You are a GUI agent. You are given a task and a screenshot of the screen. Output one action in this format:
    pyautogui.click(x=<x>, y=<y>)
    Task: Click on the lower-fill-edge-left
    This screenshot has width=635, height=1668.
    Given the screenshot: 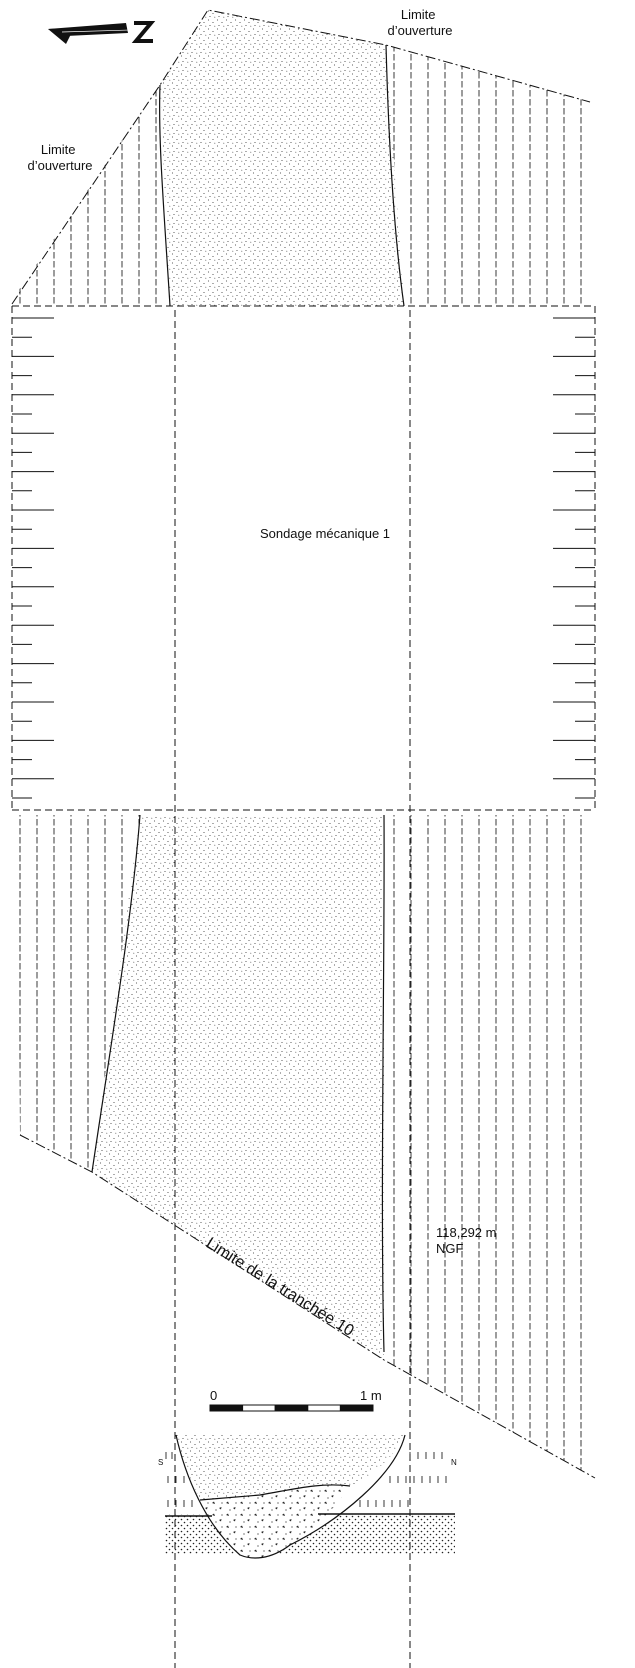 What is the action you would take?
    pyautogui.click(x=116, y=993)
    